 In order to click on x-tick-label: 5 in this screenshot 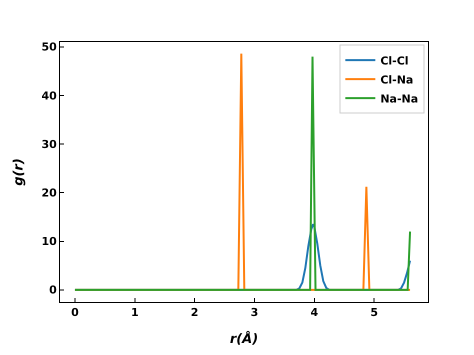, I will do `click(374, 313)`.